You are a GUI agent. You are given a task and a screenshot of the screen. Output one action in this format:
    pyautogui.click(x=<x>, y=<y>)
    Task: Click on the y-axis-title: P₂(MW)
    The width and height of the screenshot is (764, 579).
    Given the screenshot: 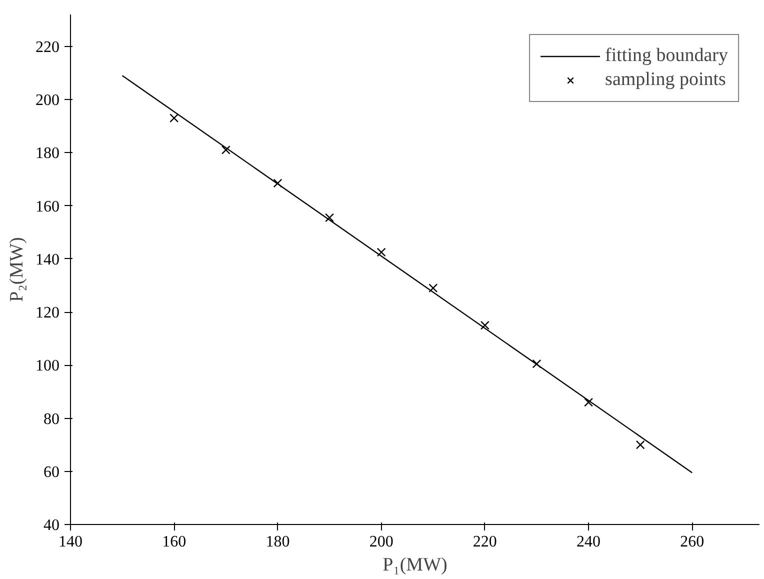 What is the action you would take?
    pyautogui.click(x=17, y=269)
    